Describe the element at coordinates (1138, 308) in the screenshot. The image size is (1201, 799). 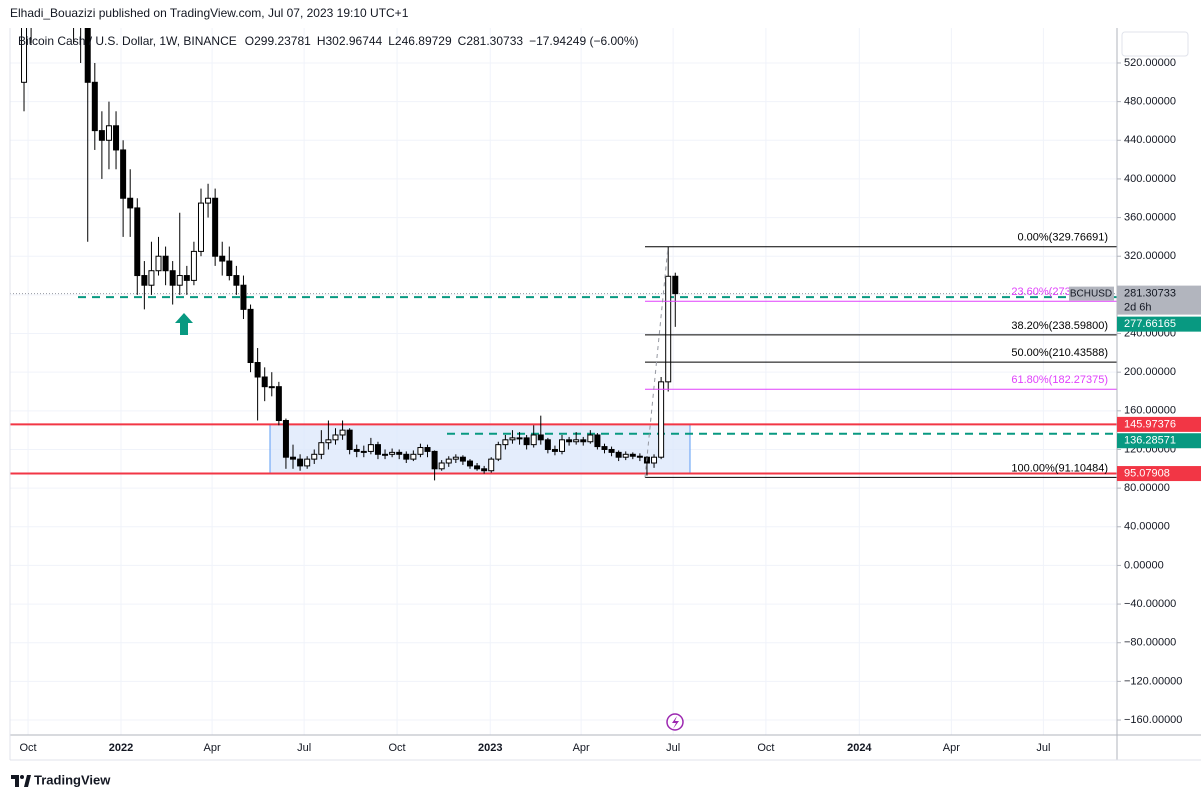
I see `price-countdown: 2d 6h` at that location.